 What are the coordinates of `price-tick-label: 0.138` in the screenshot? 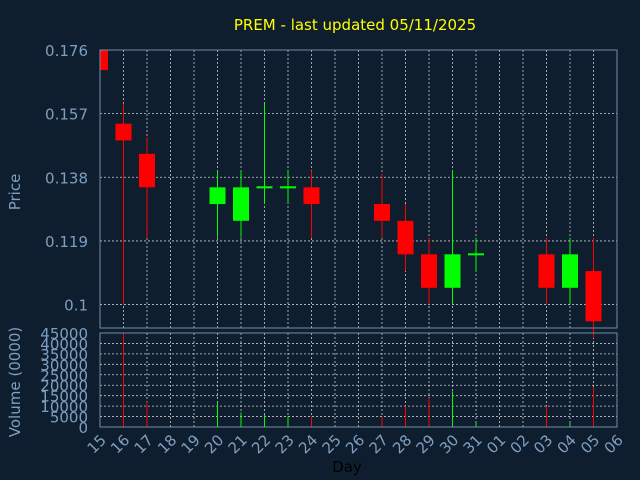 It's located at (66, 178).